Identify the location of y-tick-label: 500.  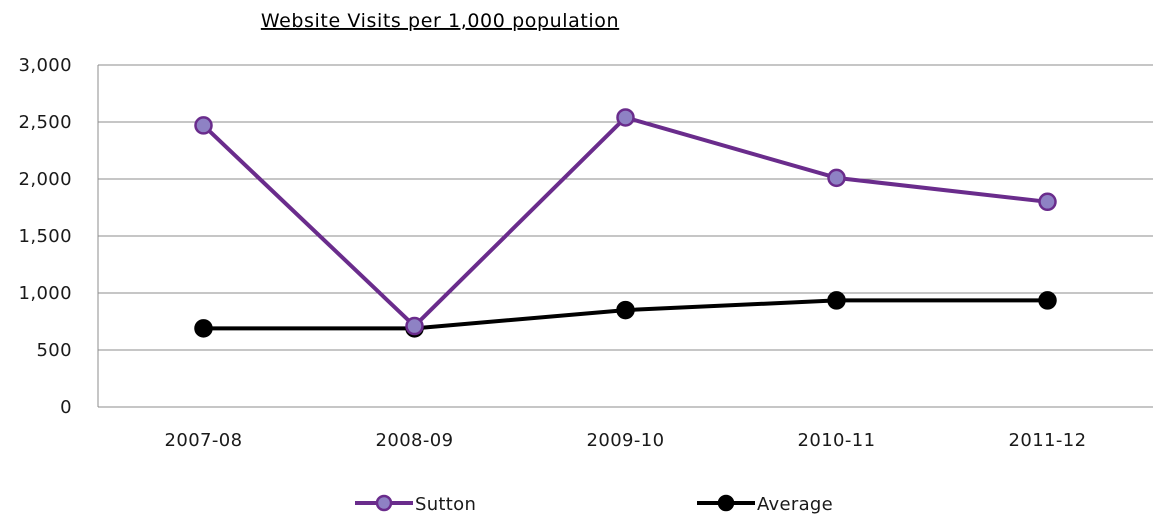
(54, 350).